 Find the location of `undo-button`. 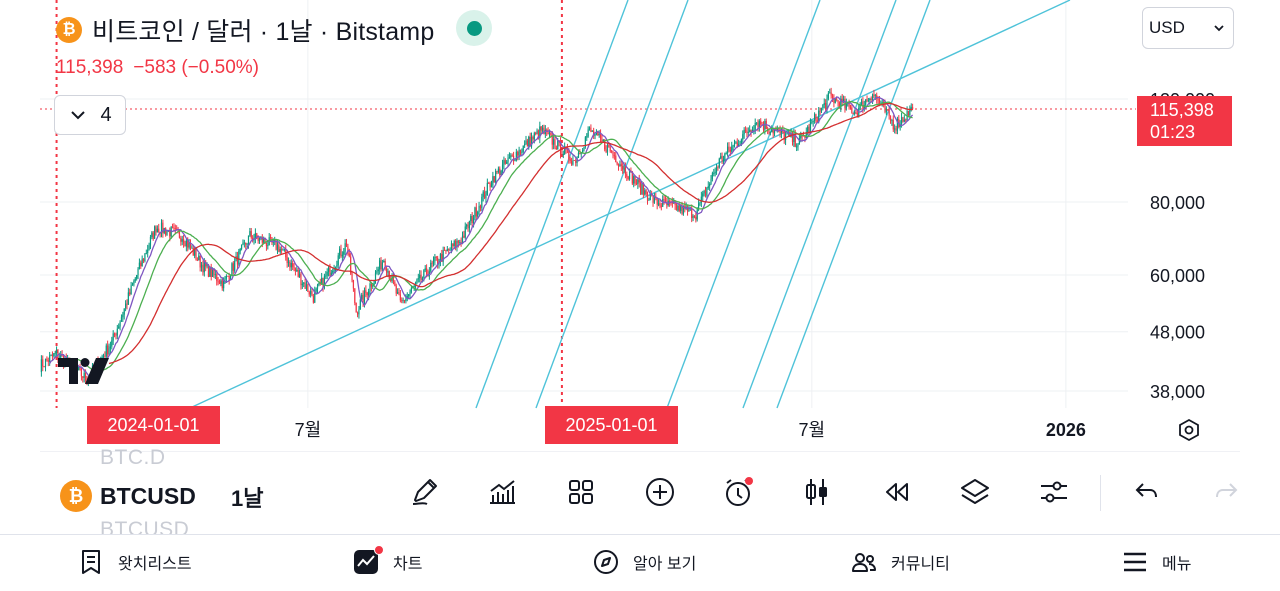

undo-button is located at coordinates (1147, 492).